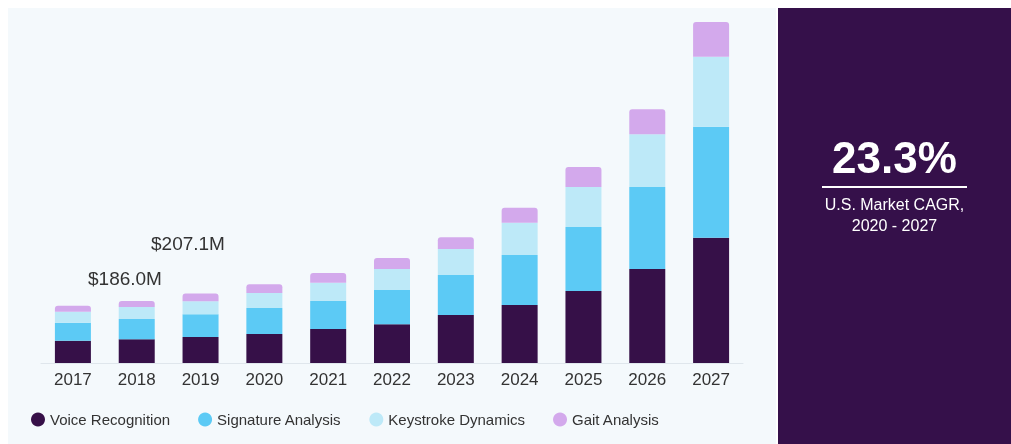 This screenshot has height=444, width=1011. Describe the element at coordinates (615, 419) in the screenshot. I see `legend-label: Gait Analysis` at that location.